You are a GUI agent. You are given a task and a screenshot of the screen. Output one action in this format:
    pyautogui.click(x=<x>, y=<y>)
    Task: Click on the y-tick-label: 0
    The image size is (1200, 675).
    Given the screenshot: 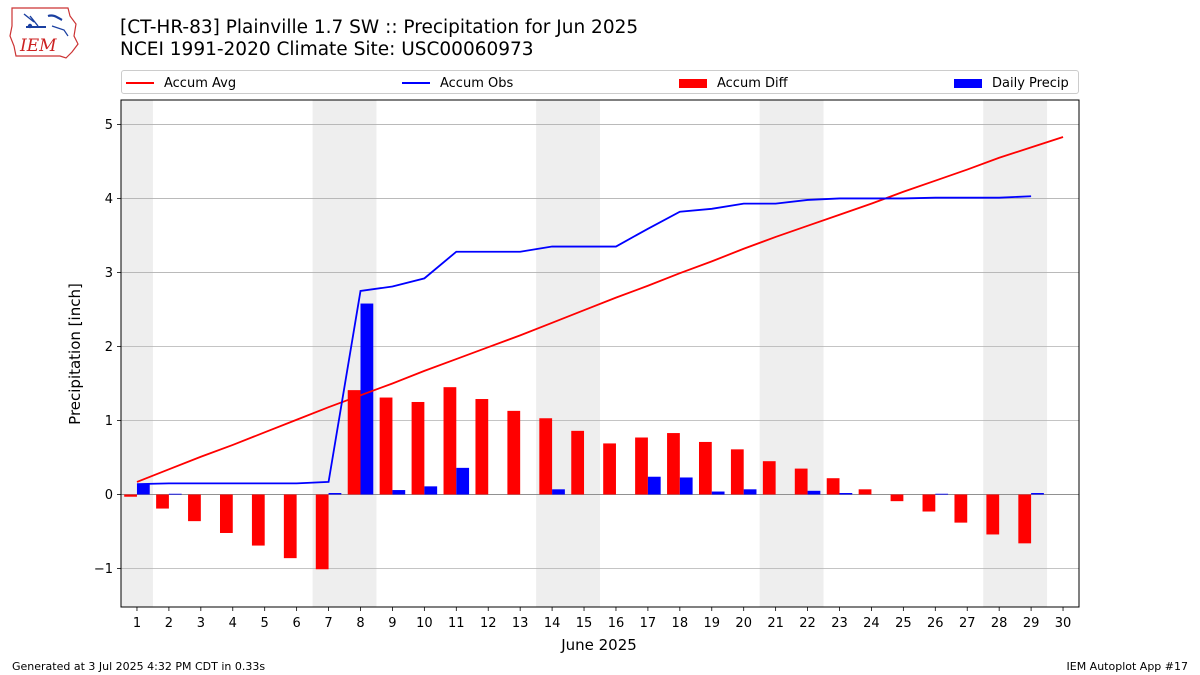 What is the action you would take?
    pyautogui.click(x=109, y=495)
    